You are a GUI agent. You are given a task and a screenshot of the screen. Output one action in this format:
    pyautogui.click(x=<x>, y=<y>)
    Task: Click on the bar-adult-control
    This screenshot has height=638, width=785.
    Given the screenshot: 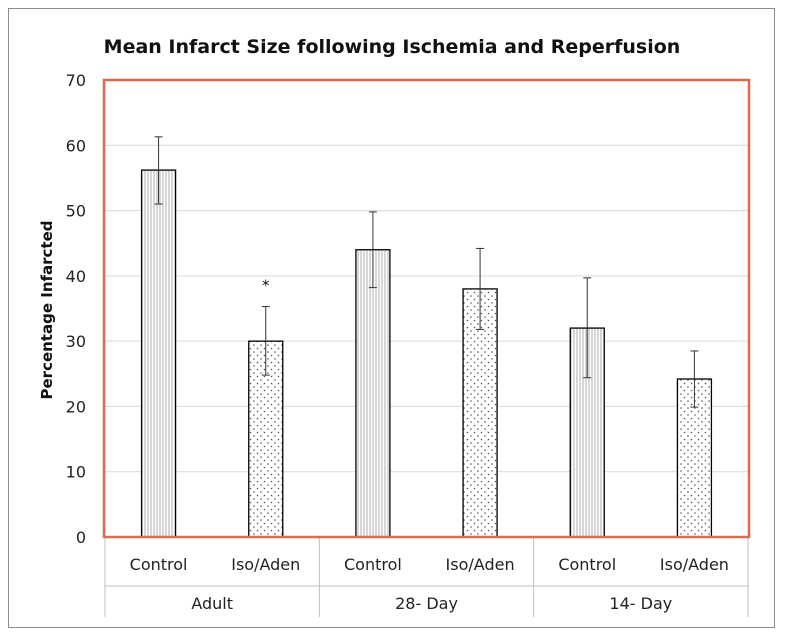 What is the action you would take?
    pyautogui.click(x=158, y=353)
    